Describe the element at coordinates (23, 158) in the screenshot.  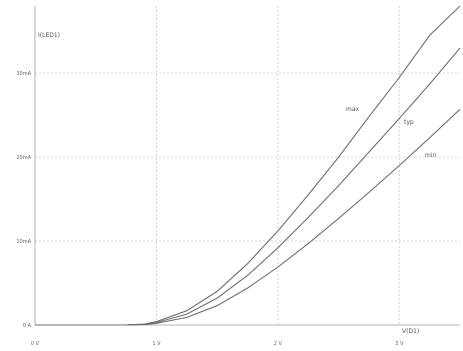
I see `y-tick-label: 20mA` at that location.